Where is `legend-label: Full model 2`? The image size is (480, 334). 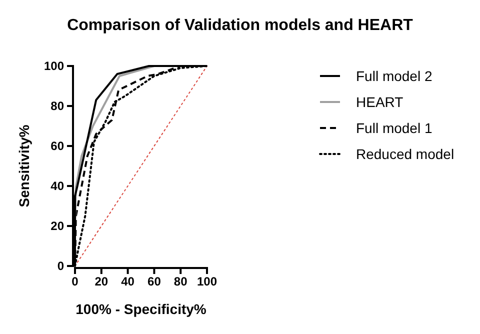 legend-label: Full model 2 is located at coordinates (394, 76).